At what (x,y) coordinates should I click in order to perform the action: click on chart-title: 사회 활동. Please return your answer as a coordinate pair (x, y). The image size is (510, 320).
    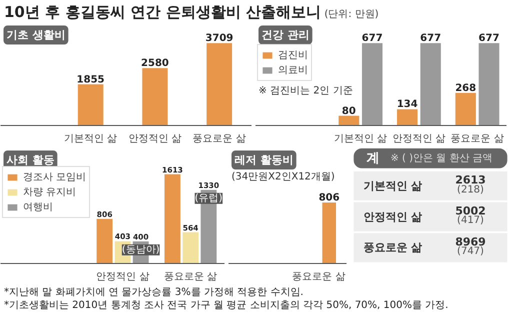
    Looking at the image, I should click on (30, 160).